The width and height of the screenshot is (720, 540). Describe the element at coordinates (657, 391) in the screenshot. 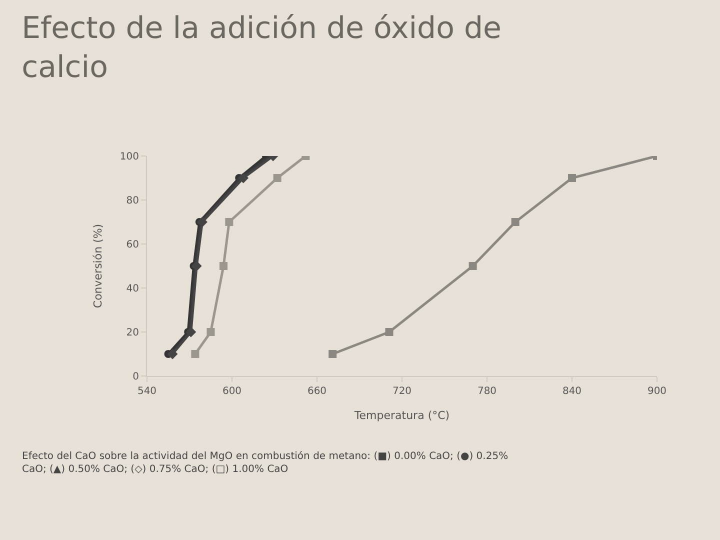

I see `x-tick-label: 900` at that location.